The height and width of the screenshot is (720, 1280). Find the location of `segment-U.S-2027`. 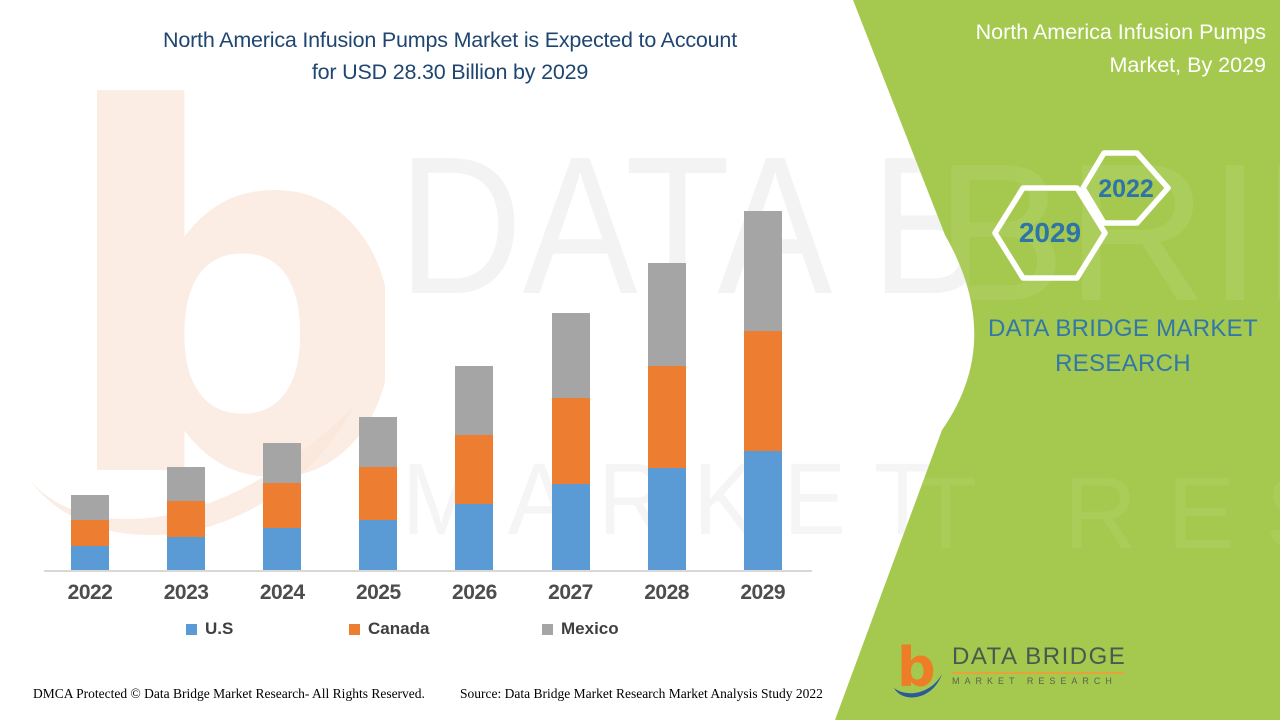

segment-U.S-2027 is located at coordinates (570, 527).